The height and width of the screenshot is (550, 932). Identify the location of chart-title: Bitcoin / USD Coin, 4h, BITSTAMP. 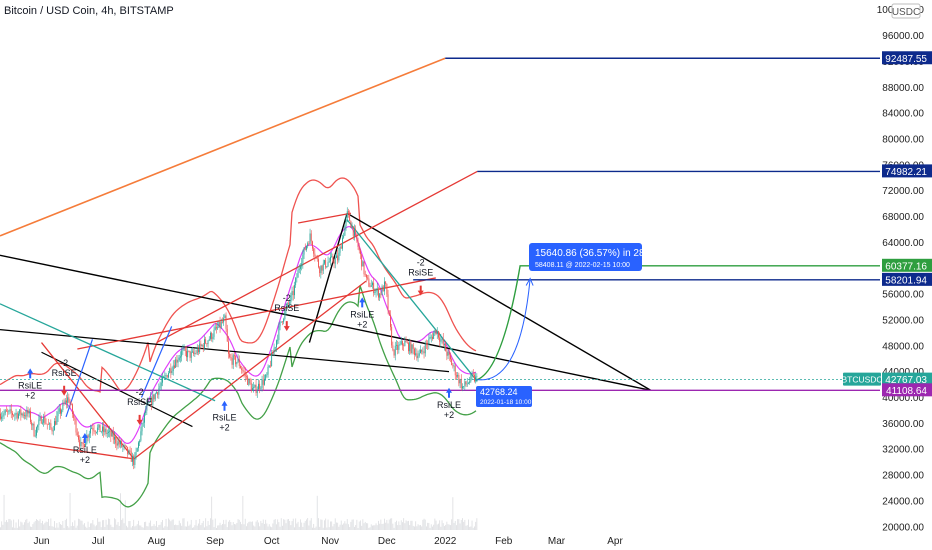
(89, 11).